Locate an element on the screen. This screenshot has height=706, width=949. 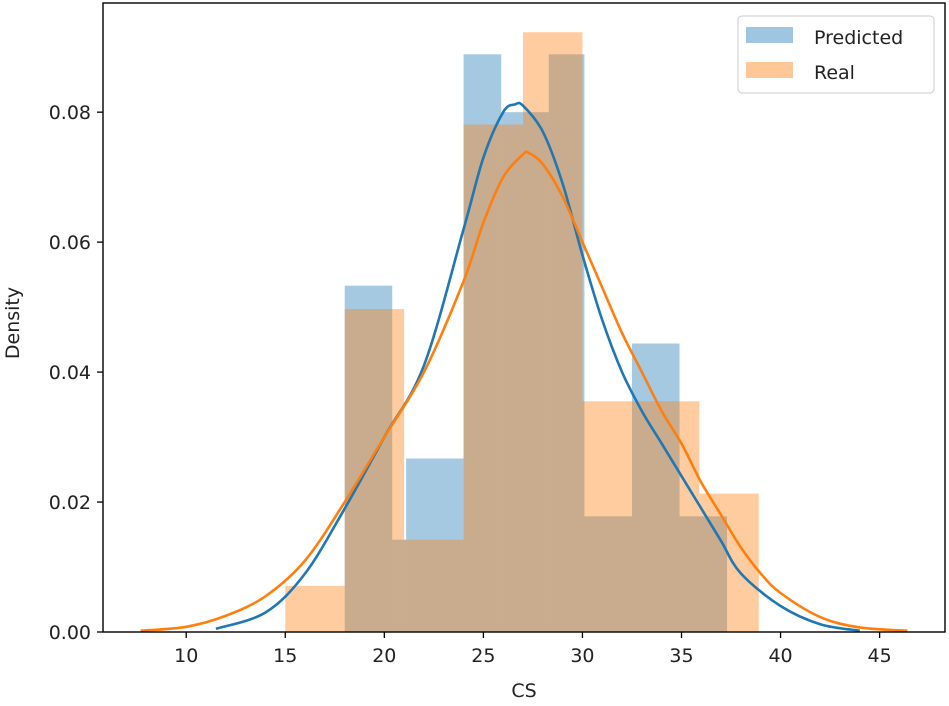
y-axis-ticks: 0.00 0.02 0.04 0.06 0.08 is located at coordinates (76, 373).